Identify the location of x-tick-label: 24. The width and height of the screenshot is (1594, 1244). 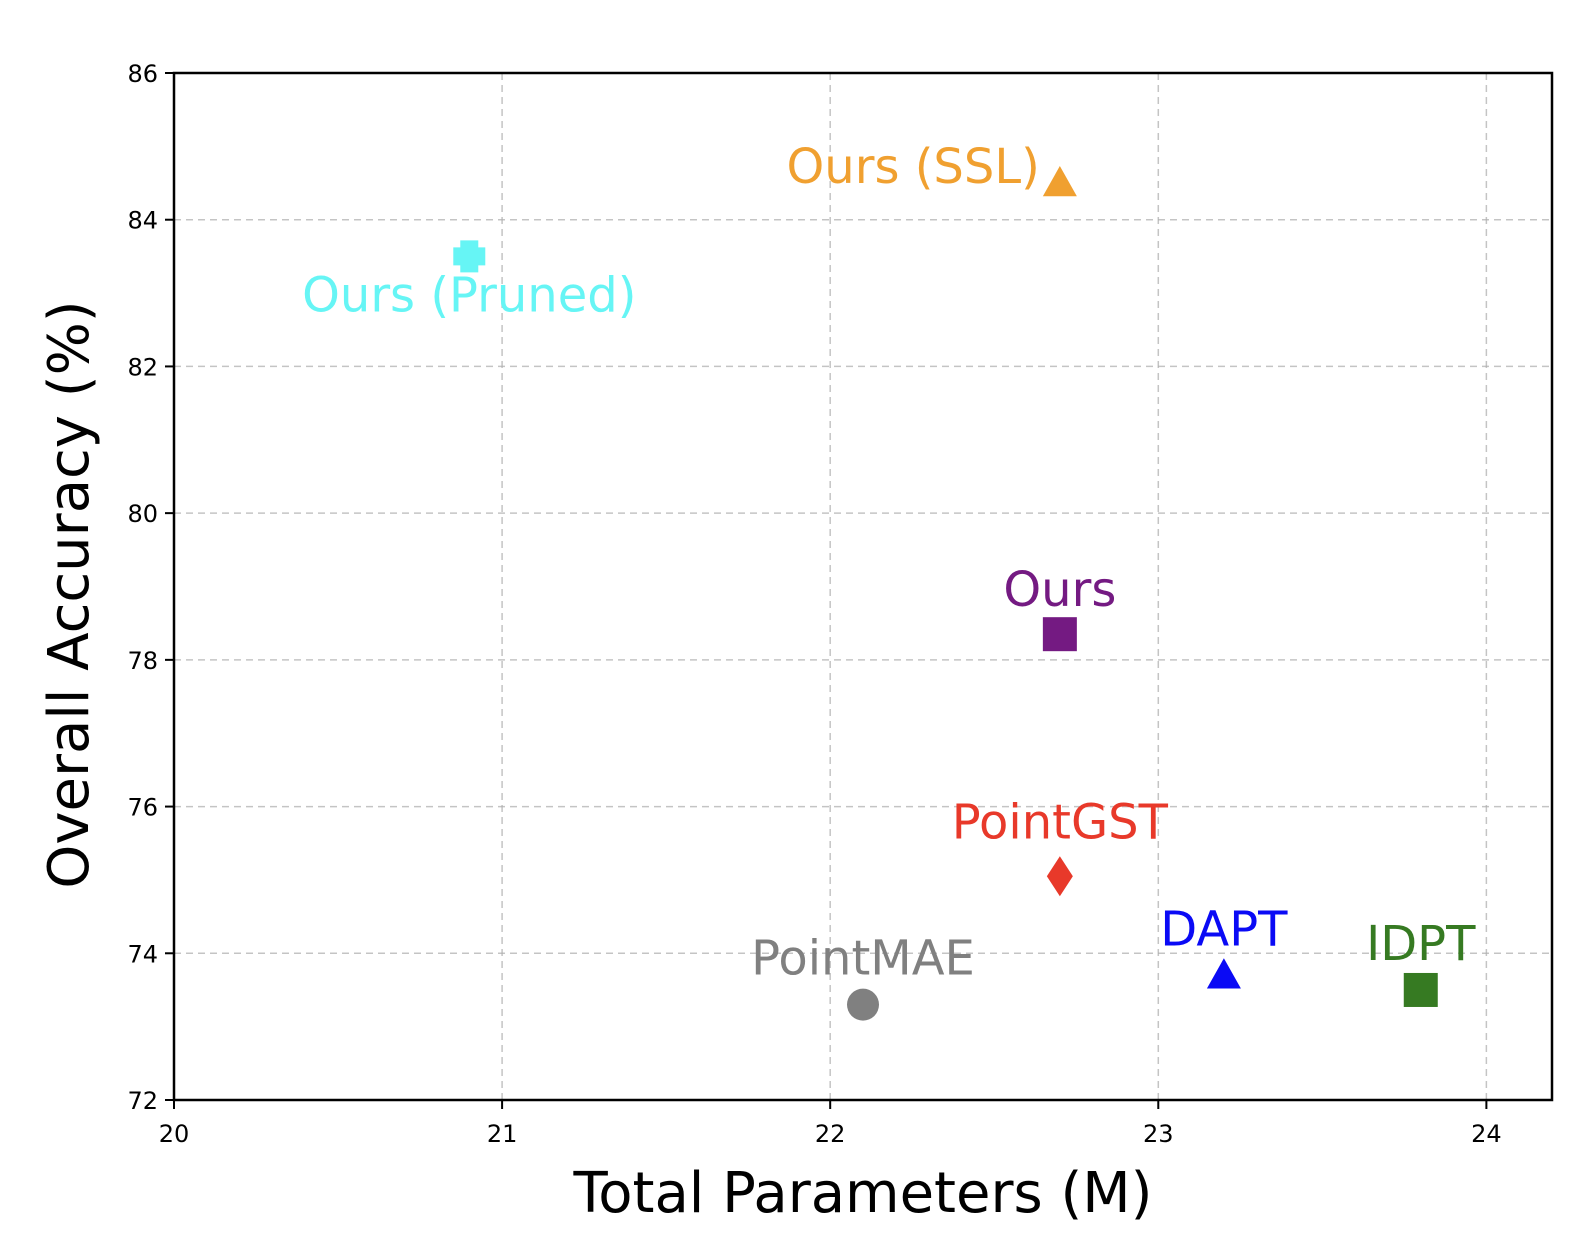
(1486, 1134).